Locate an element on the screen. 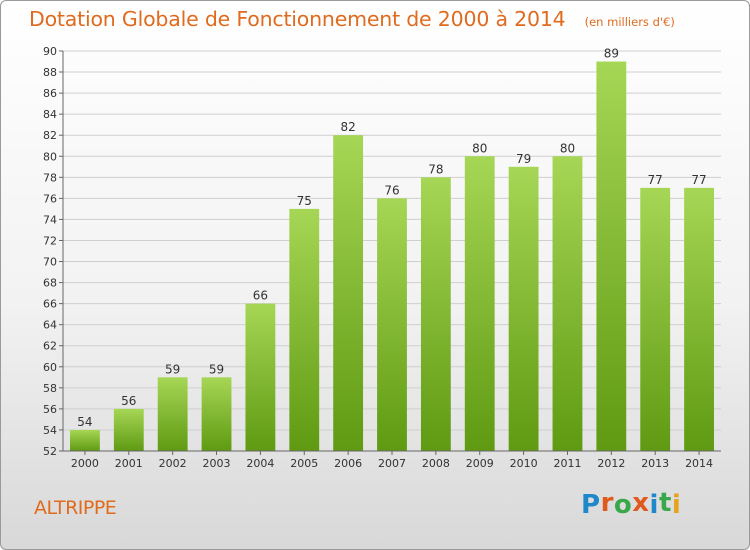 This screenshot has width=750, height=550. y-tick-label: 76 is located at coordinates (50, 198).